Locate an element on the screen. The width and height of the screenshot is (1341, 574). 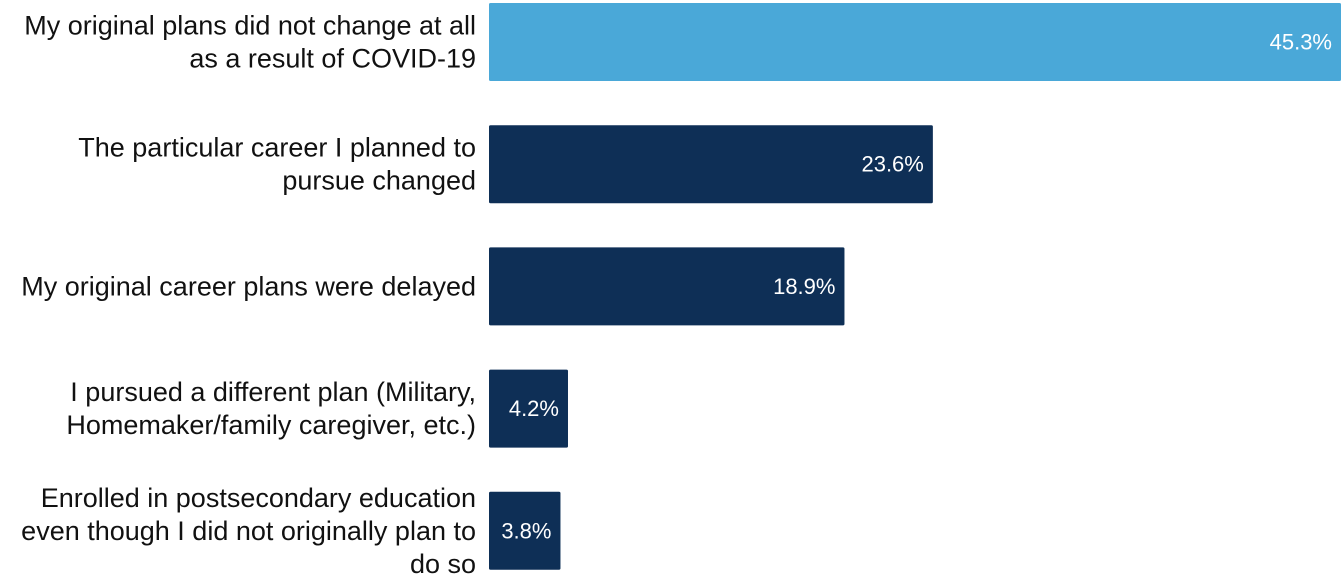
value-label-1: 45.3% is located at coordinates (1301, 42).